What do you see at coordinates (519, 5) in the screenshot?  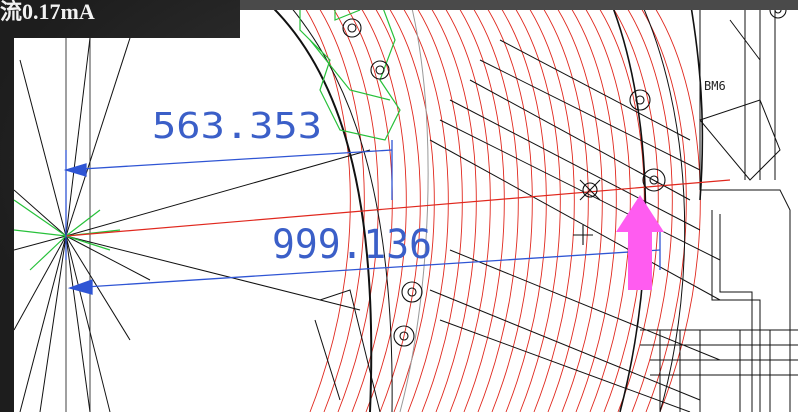 I see `top-bar` at bounding box center [519, 5].